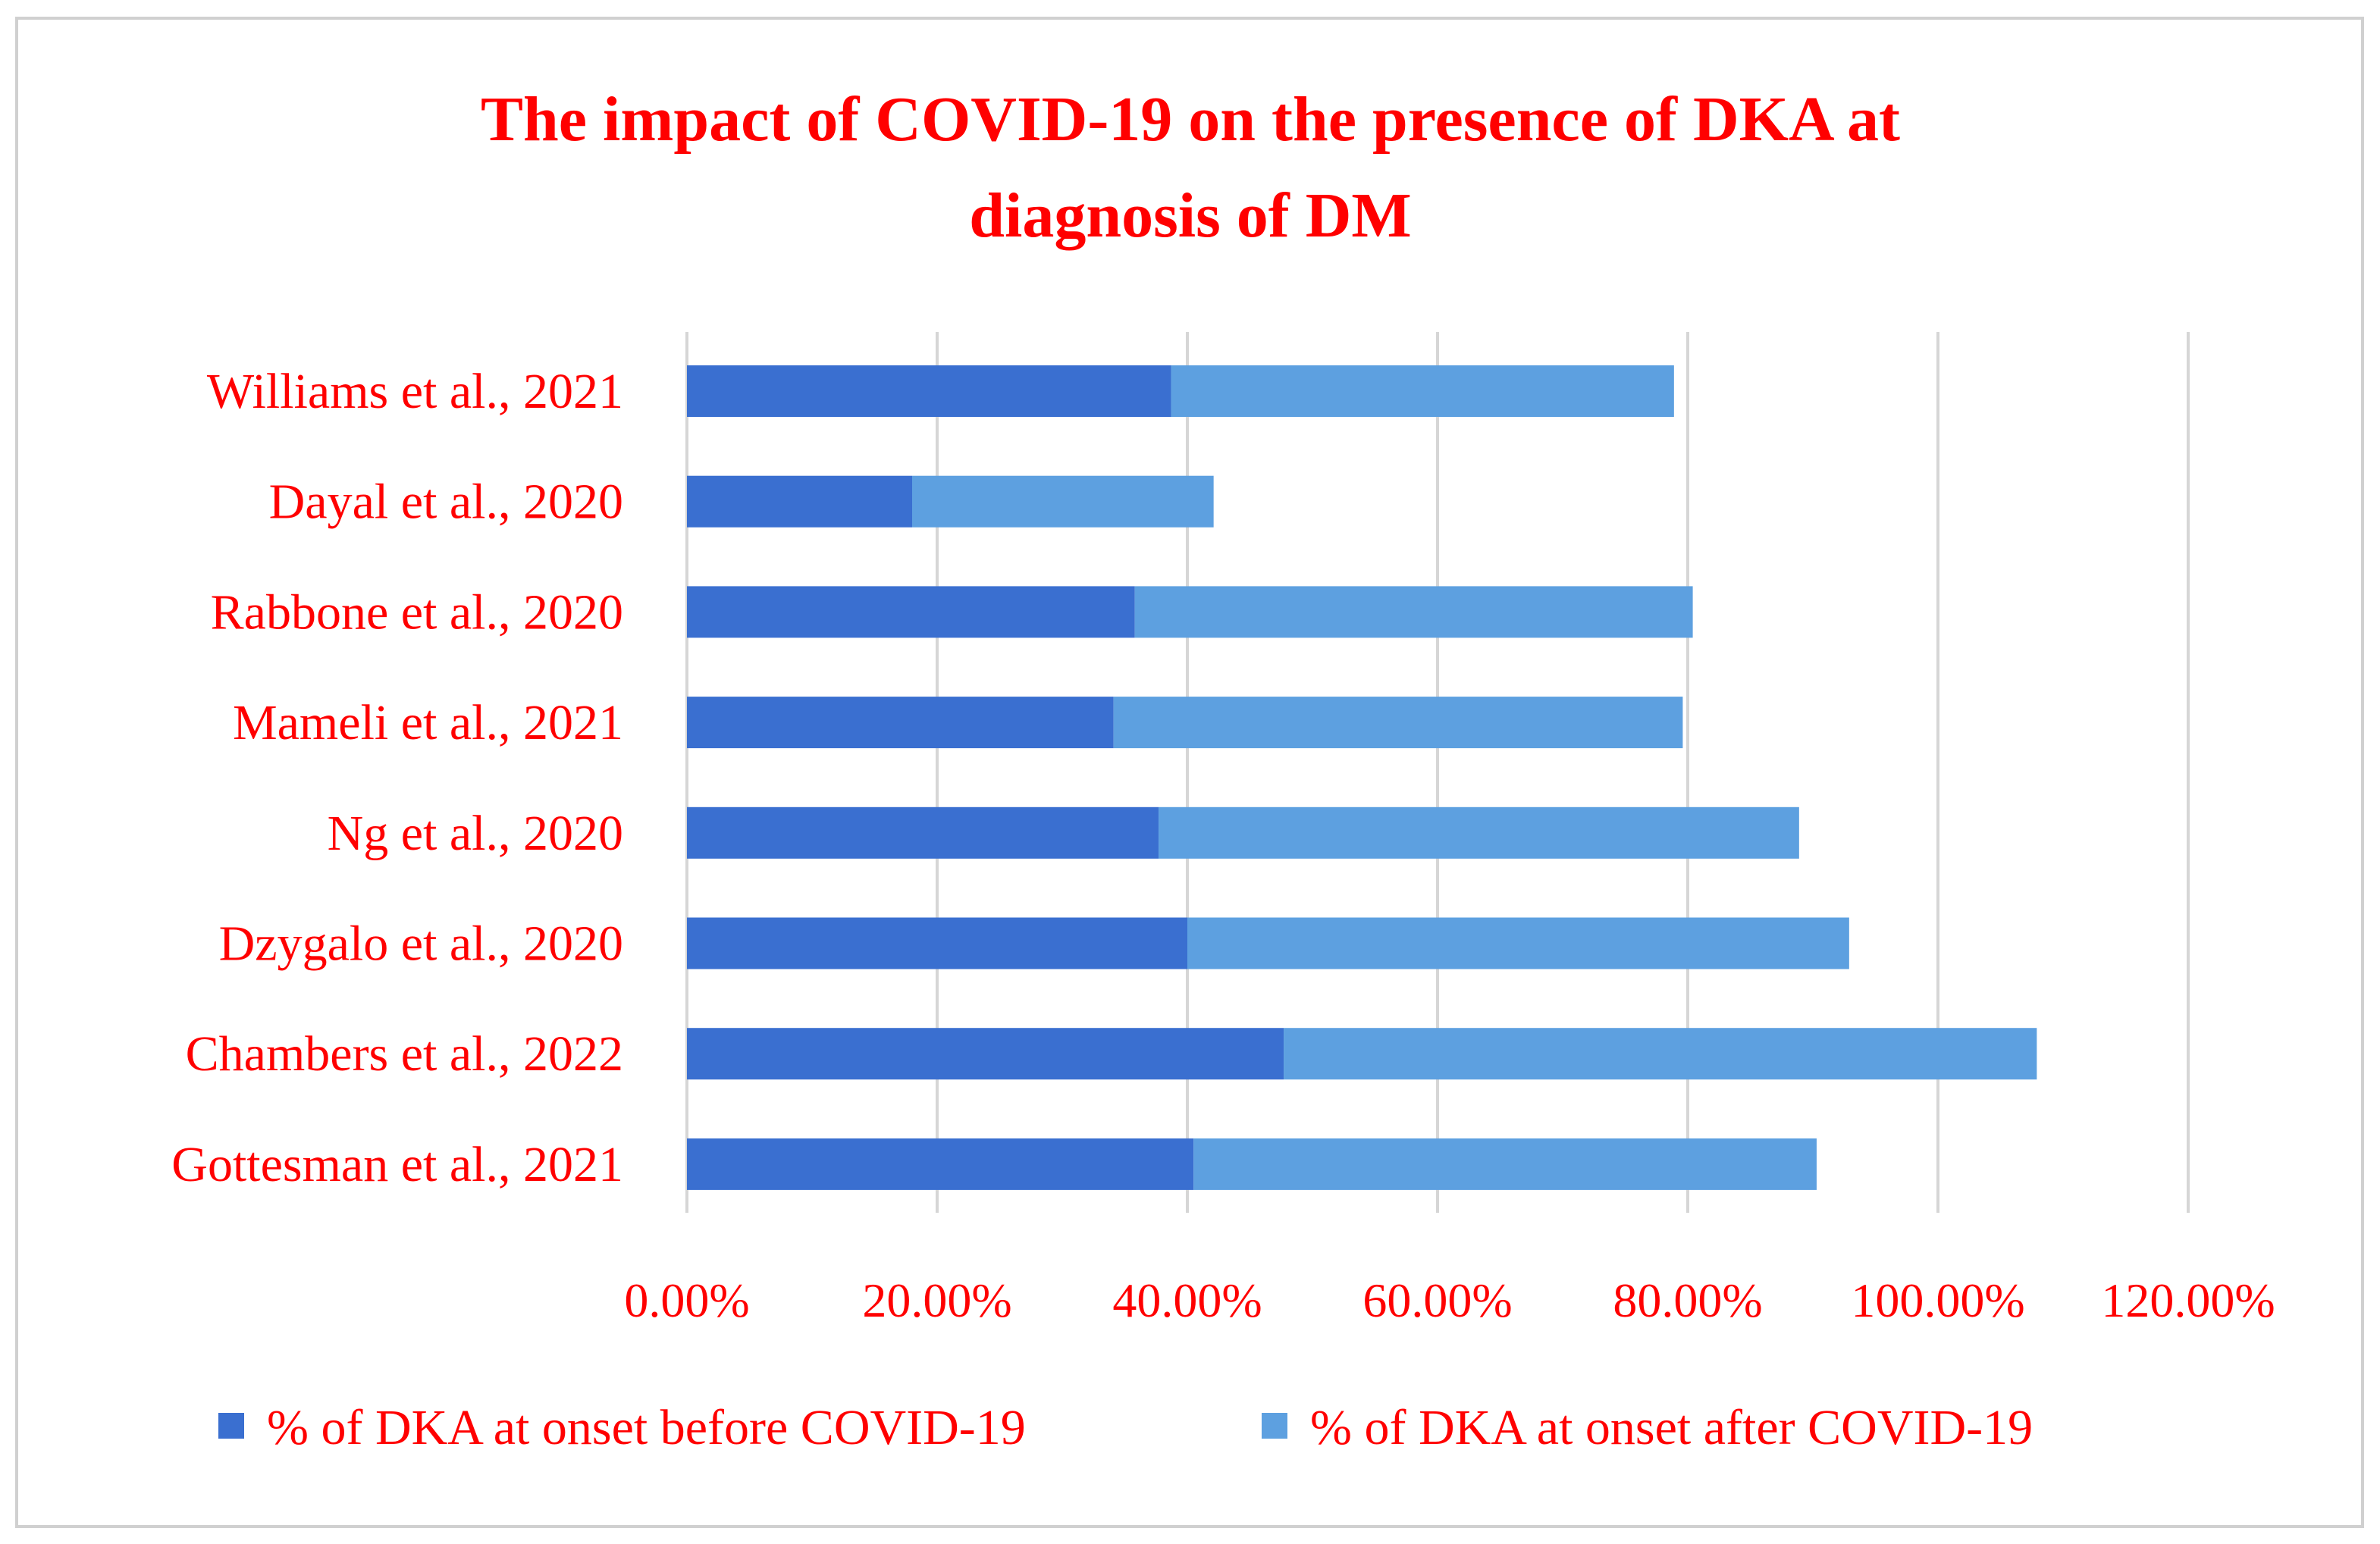 This screenshot has height=1544, width=2380. I want to click on x-tick-label-0: 0.00%, so click(686, 1300).